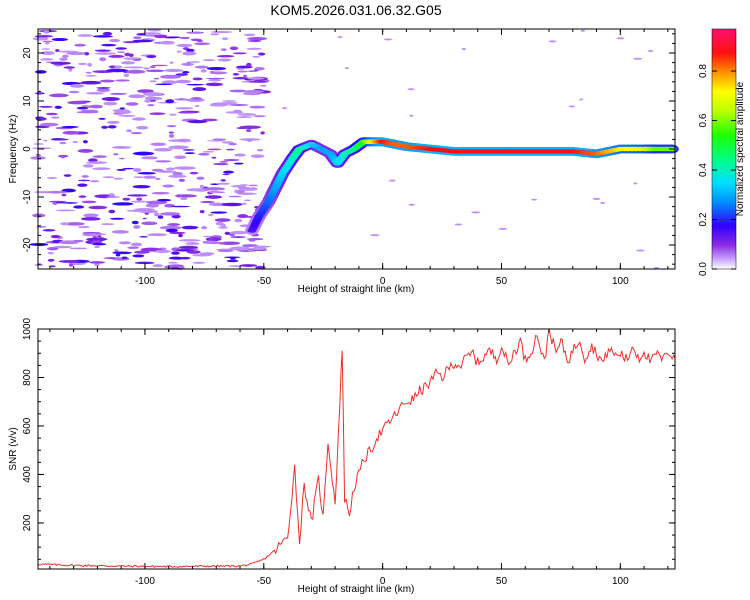 Image resolution: width=750 pixels, height=600 pixels. Describe the element at coordinates (461, 186) in the screenshot. I see `signal-ridge` at that location.